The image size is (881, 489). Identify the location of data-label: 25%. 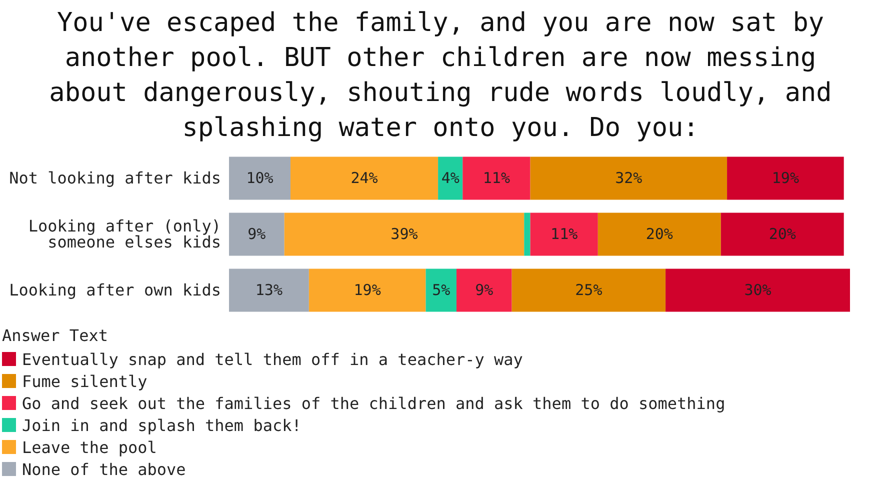
(588, 290).